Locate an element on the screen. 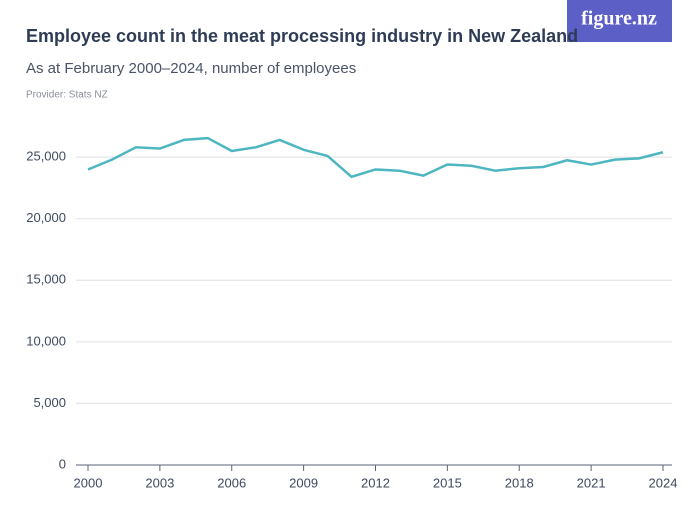 The image size is (700, 525). x-tick-label: 2012 is located at coordinates (375, 482).